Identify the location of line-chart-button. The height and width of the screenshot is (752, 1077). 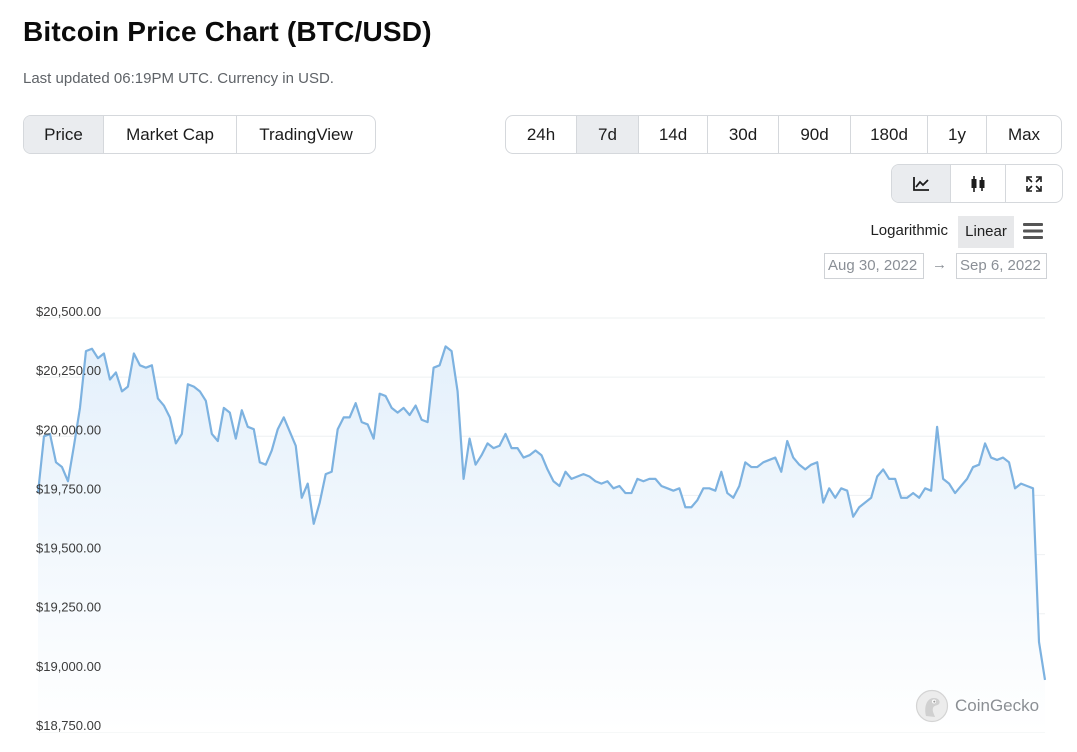
(921, 183).